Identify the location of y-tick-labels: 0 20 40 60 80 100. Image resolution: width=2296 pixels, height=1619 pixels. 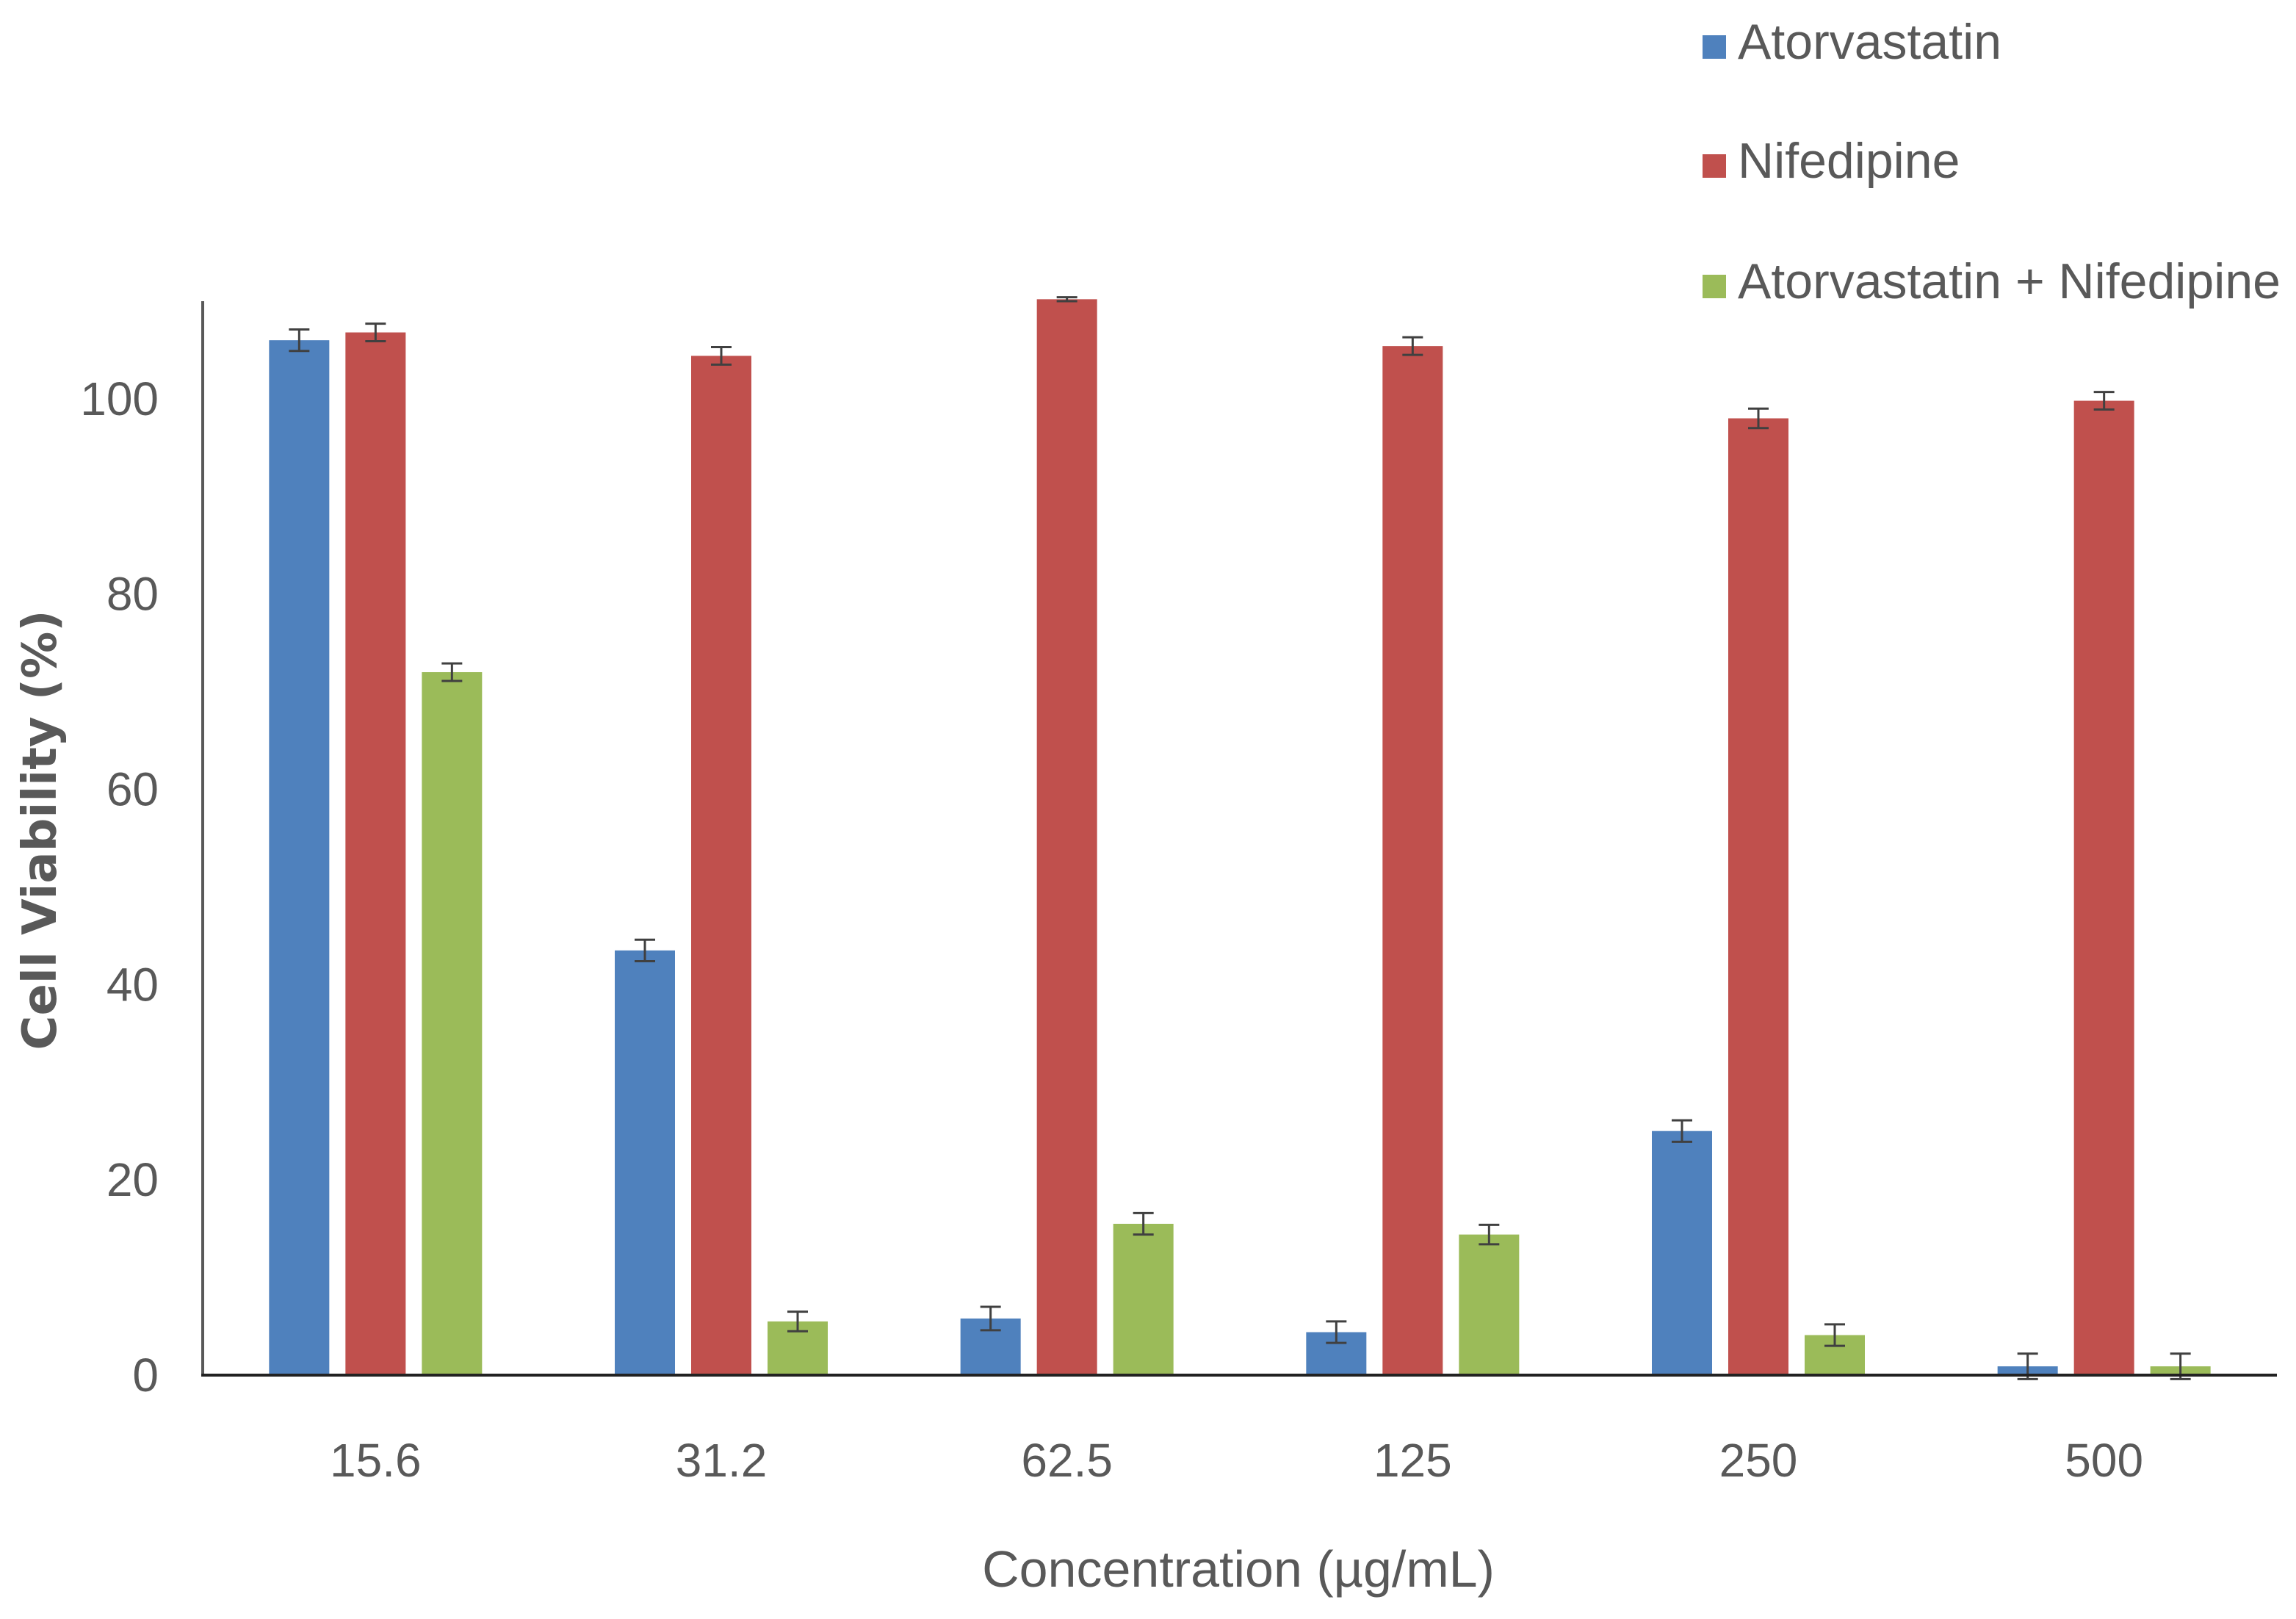
(119, 887).